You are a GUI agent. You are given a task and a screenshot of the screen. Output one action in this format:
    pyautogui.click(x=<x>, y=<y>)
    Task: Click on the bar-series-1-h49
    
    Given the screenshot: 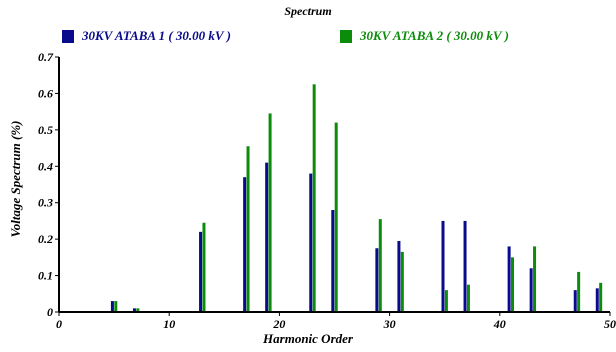 What is the action you would take?
    pyautogui.click(x=597, y=300)
    